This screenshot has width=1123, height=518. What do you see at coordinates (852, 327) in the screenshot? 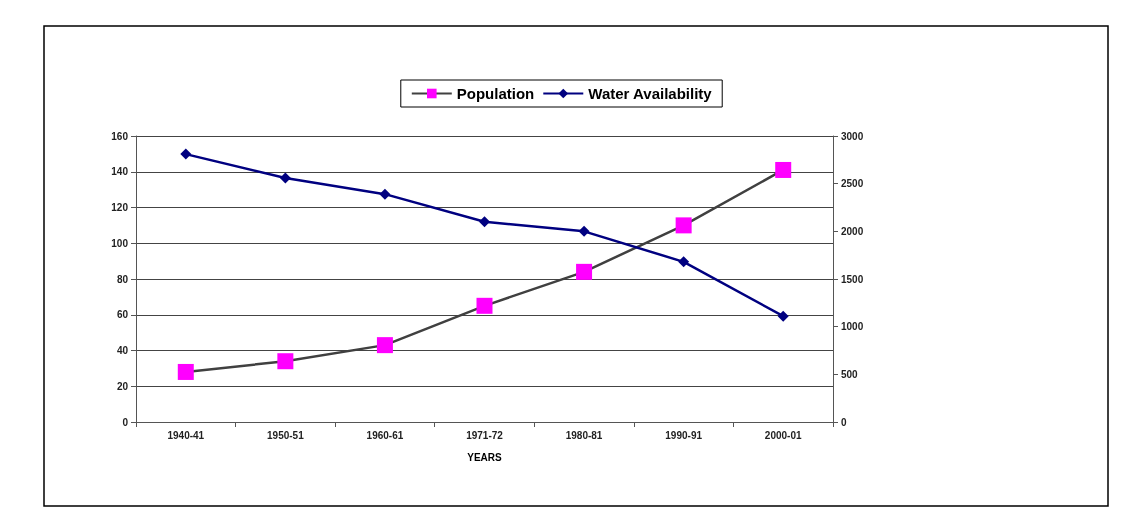
I see `y2-tick-label: 1000` at bounding box center [852, 327].